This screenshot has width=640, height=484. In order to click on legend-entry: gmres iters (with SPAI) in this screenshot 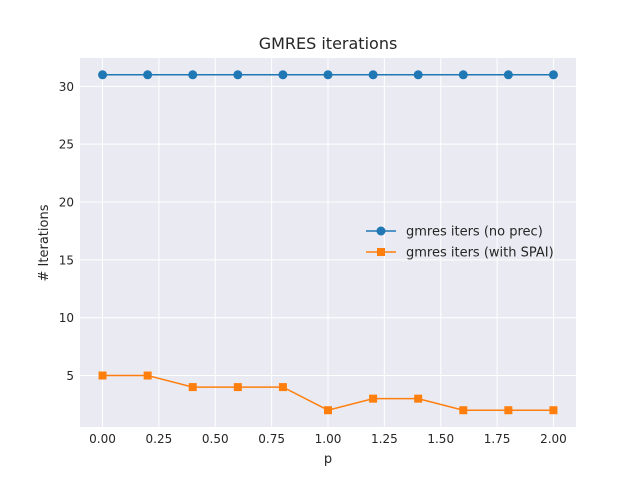, I will do `click(460, 253)`.